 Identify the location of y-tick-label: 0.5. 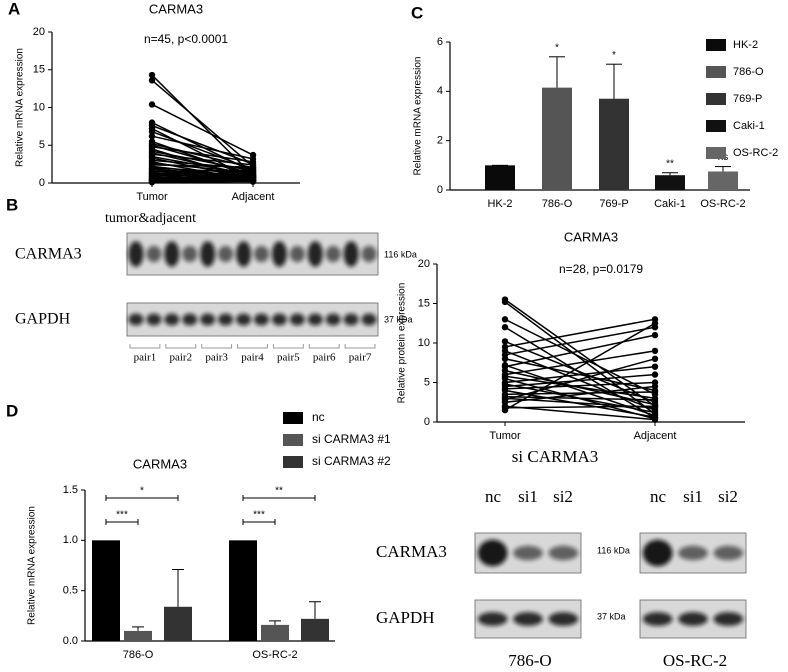
(70, 591).